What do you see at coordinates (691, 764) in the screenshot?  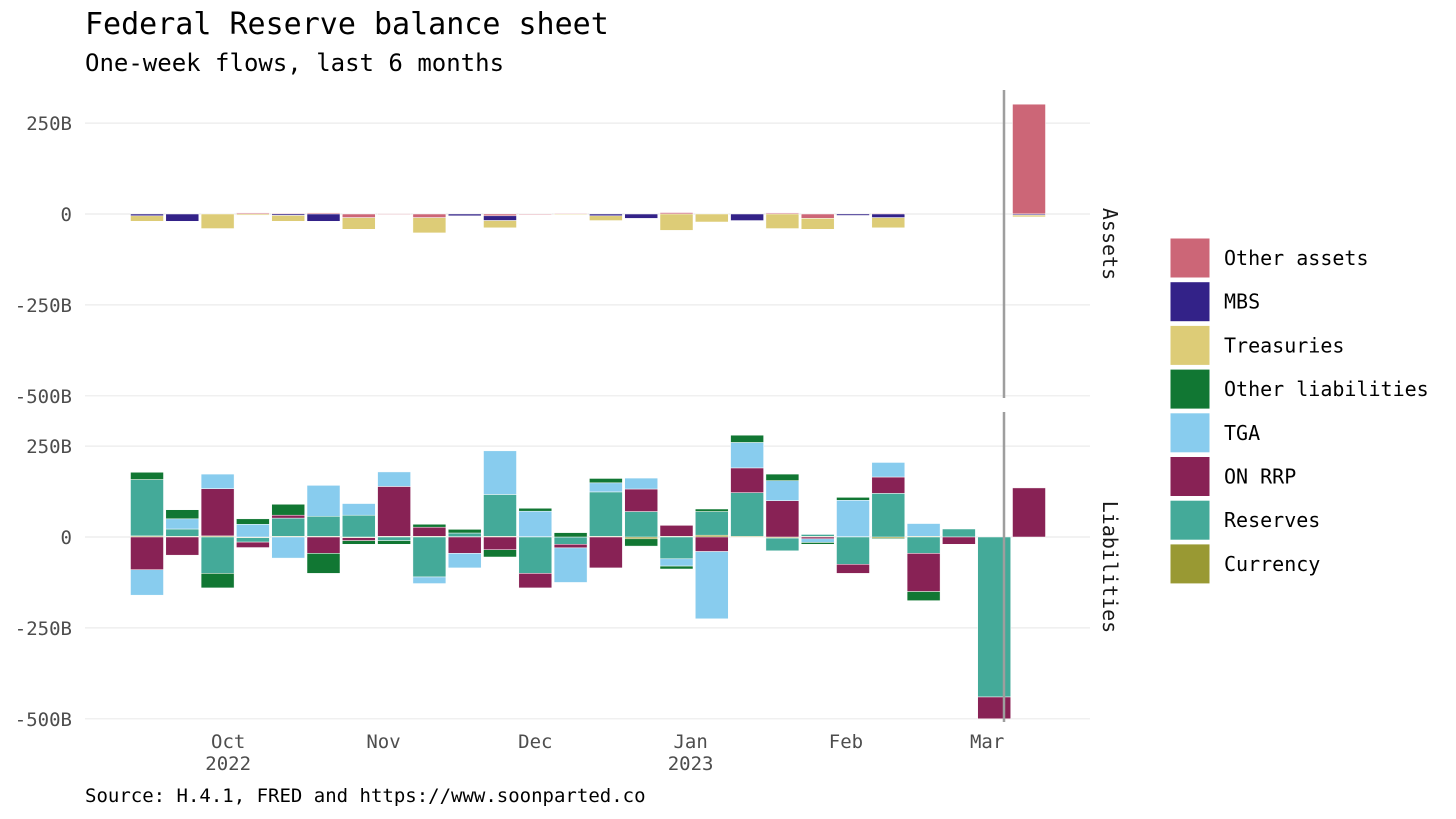 I see `x-tick-year-label: 2023` at bounding box center [691, 764].